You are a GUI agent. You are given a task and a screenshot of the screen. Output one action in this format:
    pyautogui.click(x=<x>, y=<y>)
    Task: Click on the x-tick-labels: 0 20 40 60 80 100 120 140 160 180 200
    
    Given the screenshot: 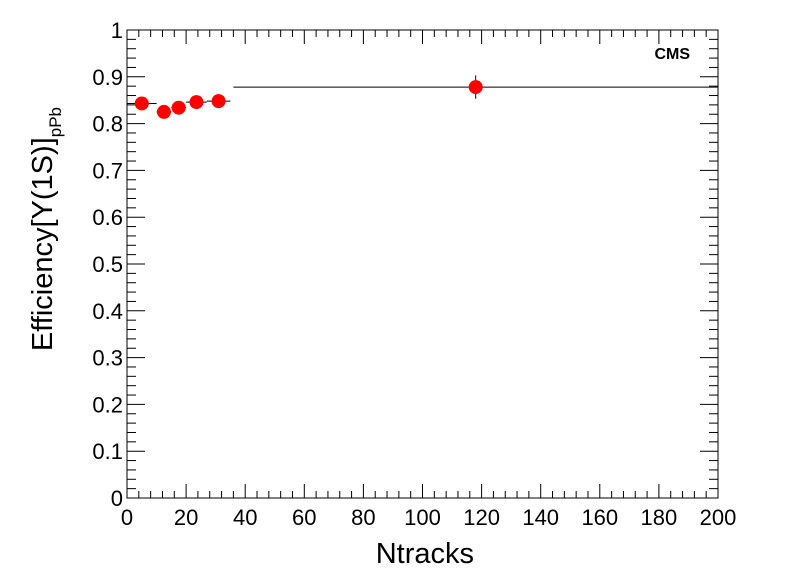 What is the action you would take?
    pyautogui.click(x=428, y=517)
    